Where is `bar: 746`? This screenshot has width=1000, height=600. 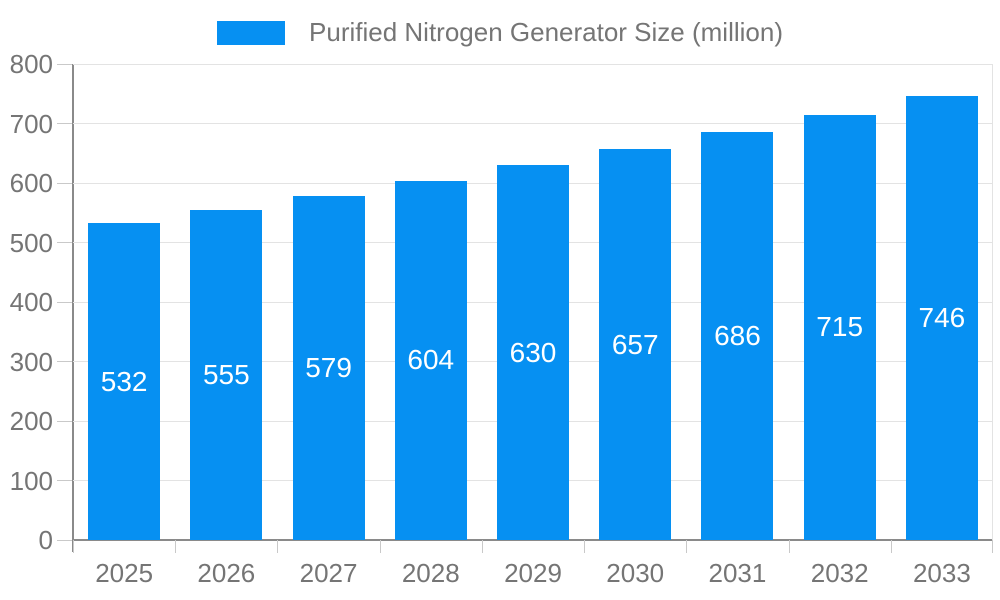
bar: 746 is located at coordinates (941, 318).